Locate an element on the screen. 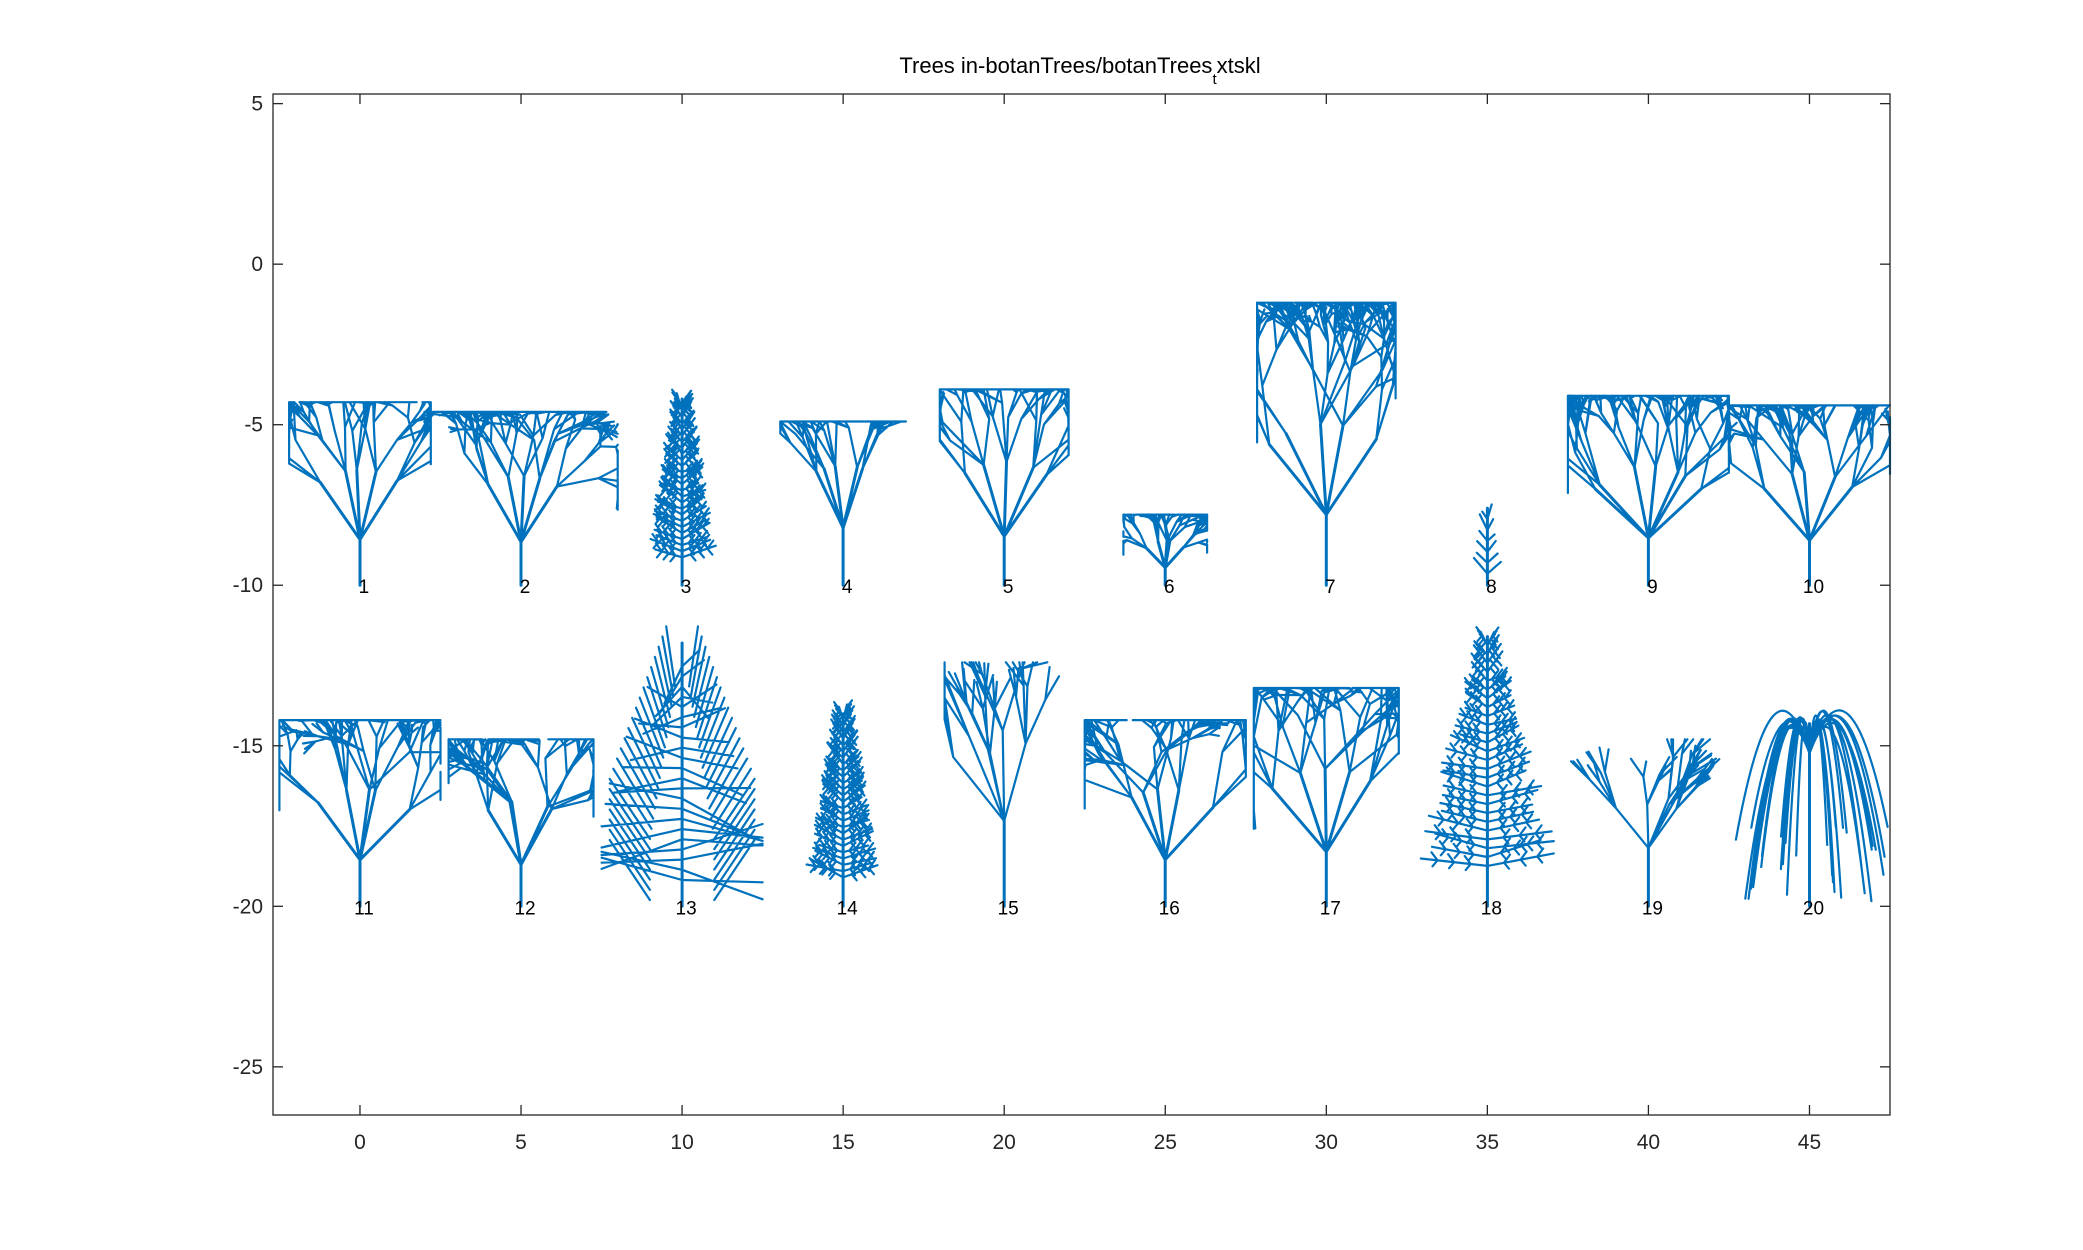  tree-4: 4 is located at coordinates (843, 509).